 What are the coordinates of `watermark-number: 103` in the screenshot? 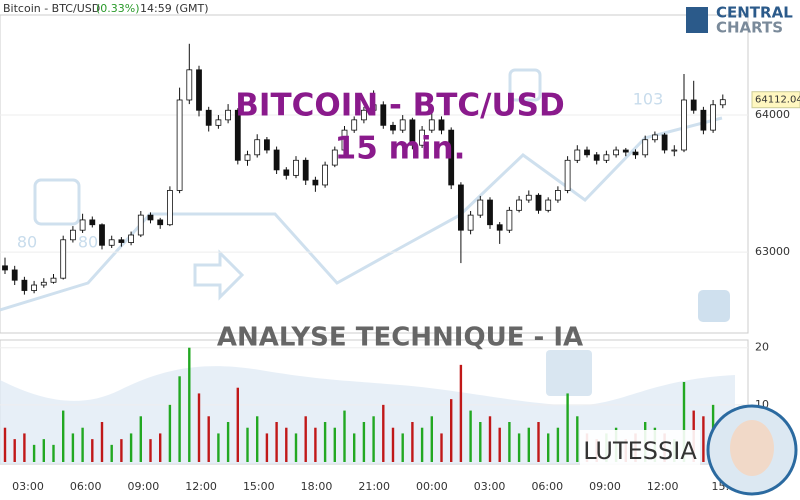 It's located at (648, 99).